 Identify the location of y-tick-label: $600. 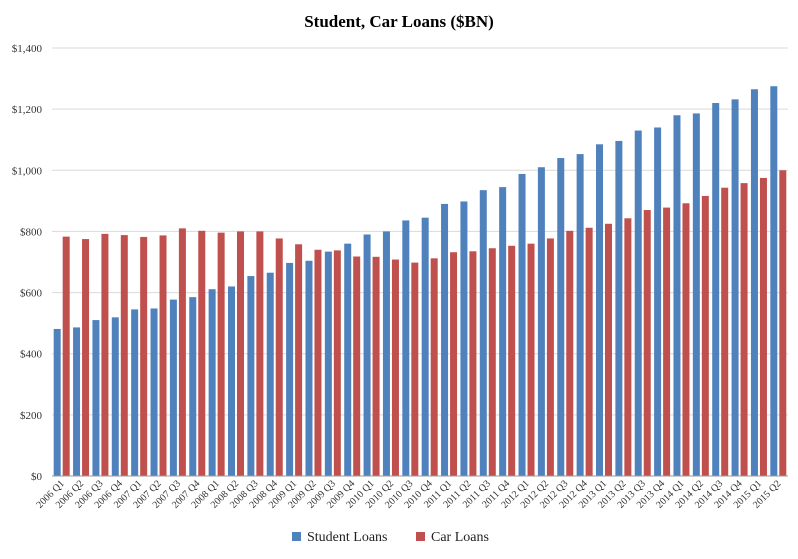
(31, 294).